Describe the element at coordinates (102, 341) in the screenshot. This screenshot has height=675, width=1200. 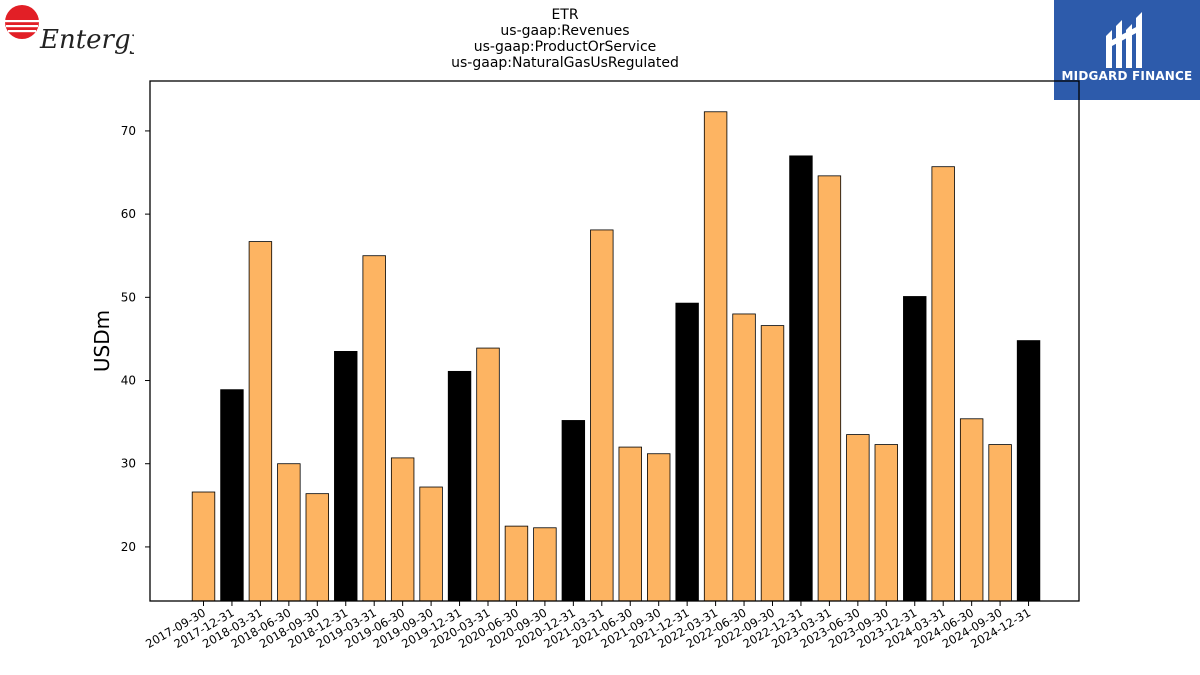
I see `y-axis-label: USDm` at that location.